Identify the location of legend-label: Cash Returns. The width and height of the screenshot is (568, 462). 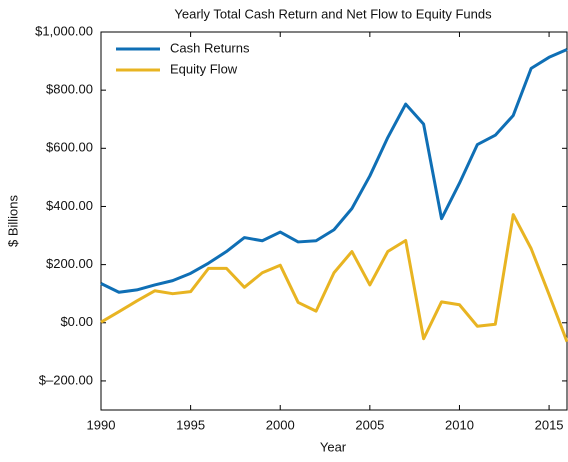
(210, 47).